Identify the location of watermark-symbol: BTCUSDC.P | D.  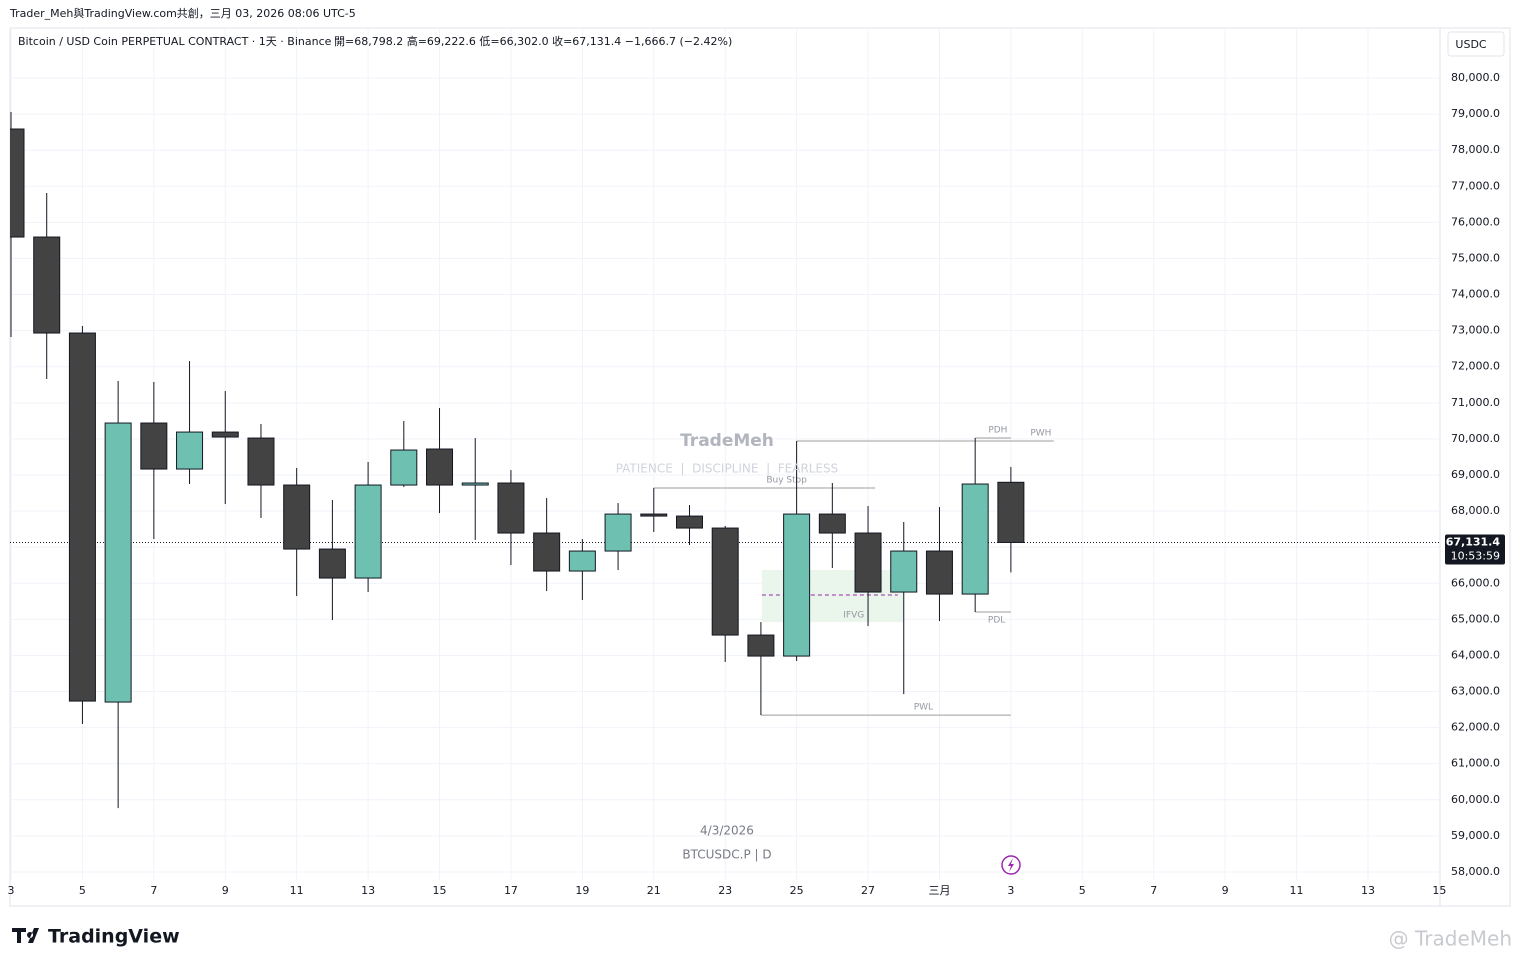
(726, 855).